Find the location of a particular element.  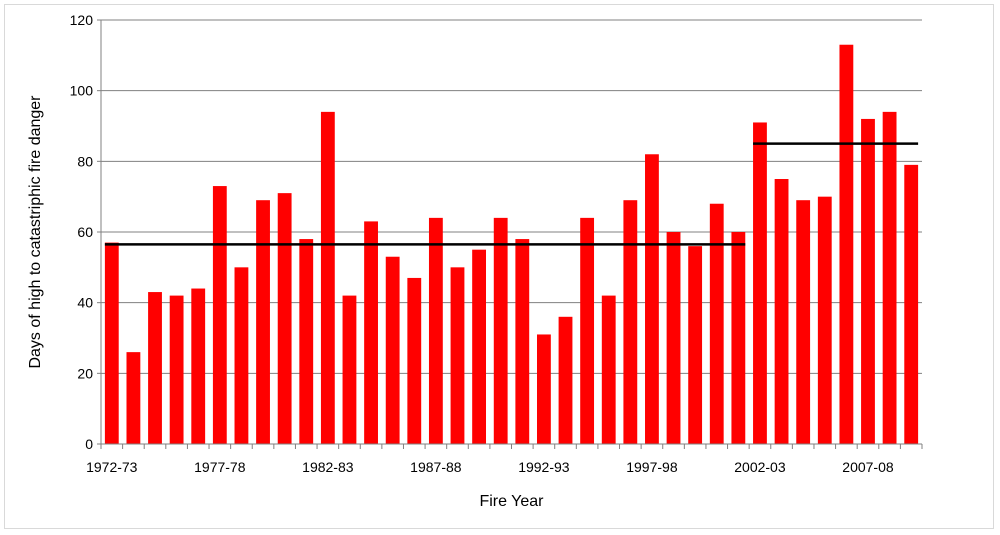

y-tick-label: 80 is located at coordinates (85, 161).